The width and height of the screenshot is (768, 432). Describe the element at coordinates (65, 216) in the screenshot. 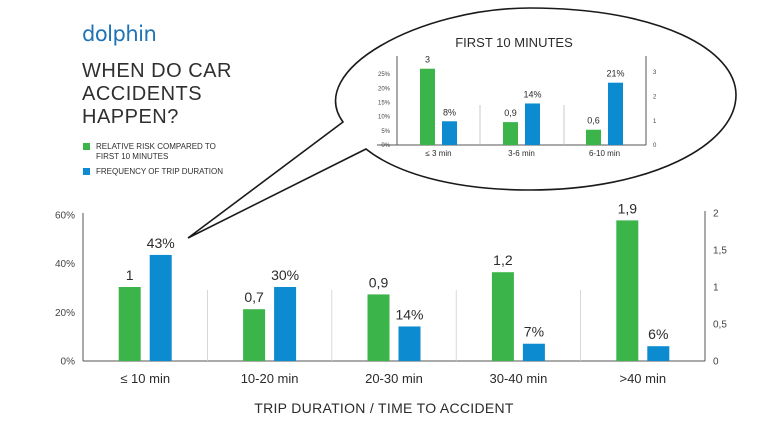

I see `left-axis-tick: 60%` at that location.